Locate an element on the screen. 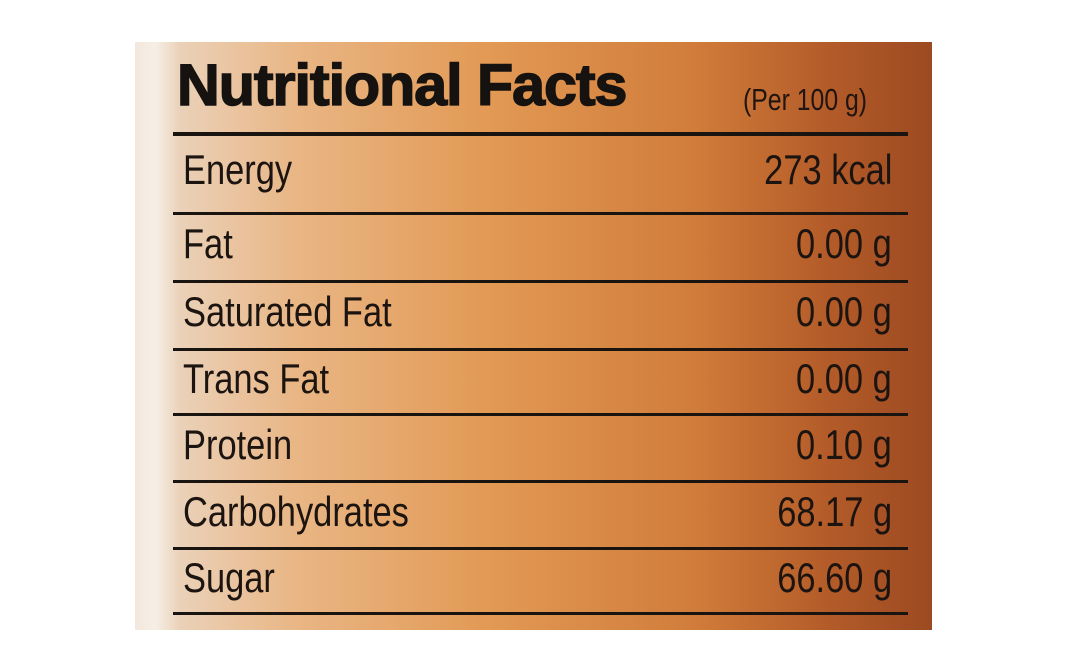  row-label: Fat is located at coordinates (208, 243).